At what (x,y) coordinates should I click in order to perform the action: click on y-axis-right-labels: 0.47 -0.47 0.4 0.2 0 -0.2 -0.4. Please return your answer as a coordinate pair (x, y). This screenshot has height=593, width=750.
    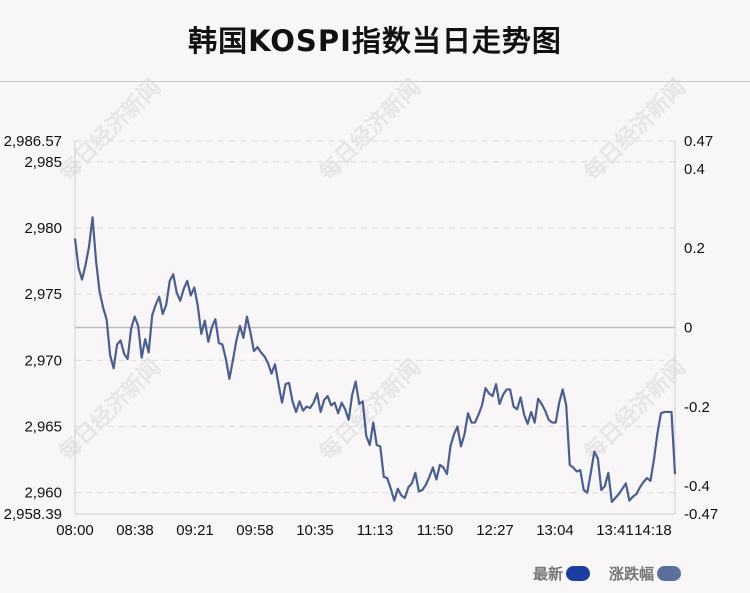
    Looking at the image, I should click on (701, 328).